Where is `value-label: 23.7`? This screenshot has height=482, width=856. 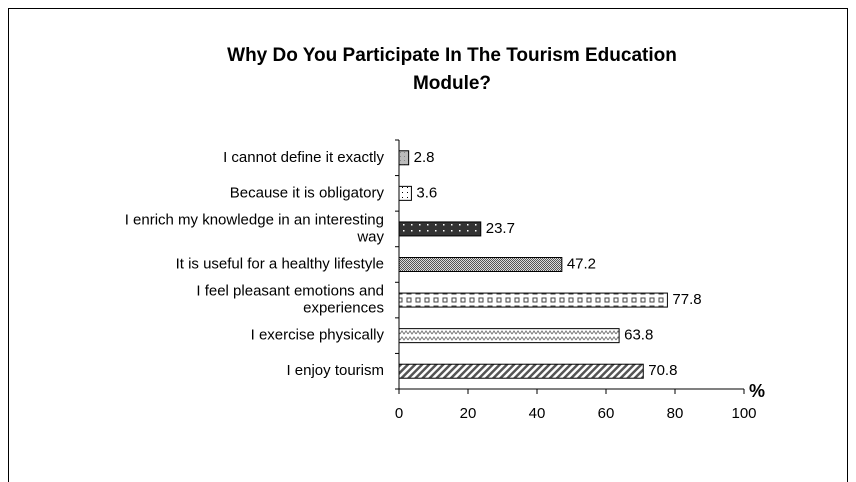
value-label: 23.7 is located at coordinates (500, 228).